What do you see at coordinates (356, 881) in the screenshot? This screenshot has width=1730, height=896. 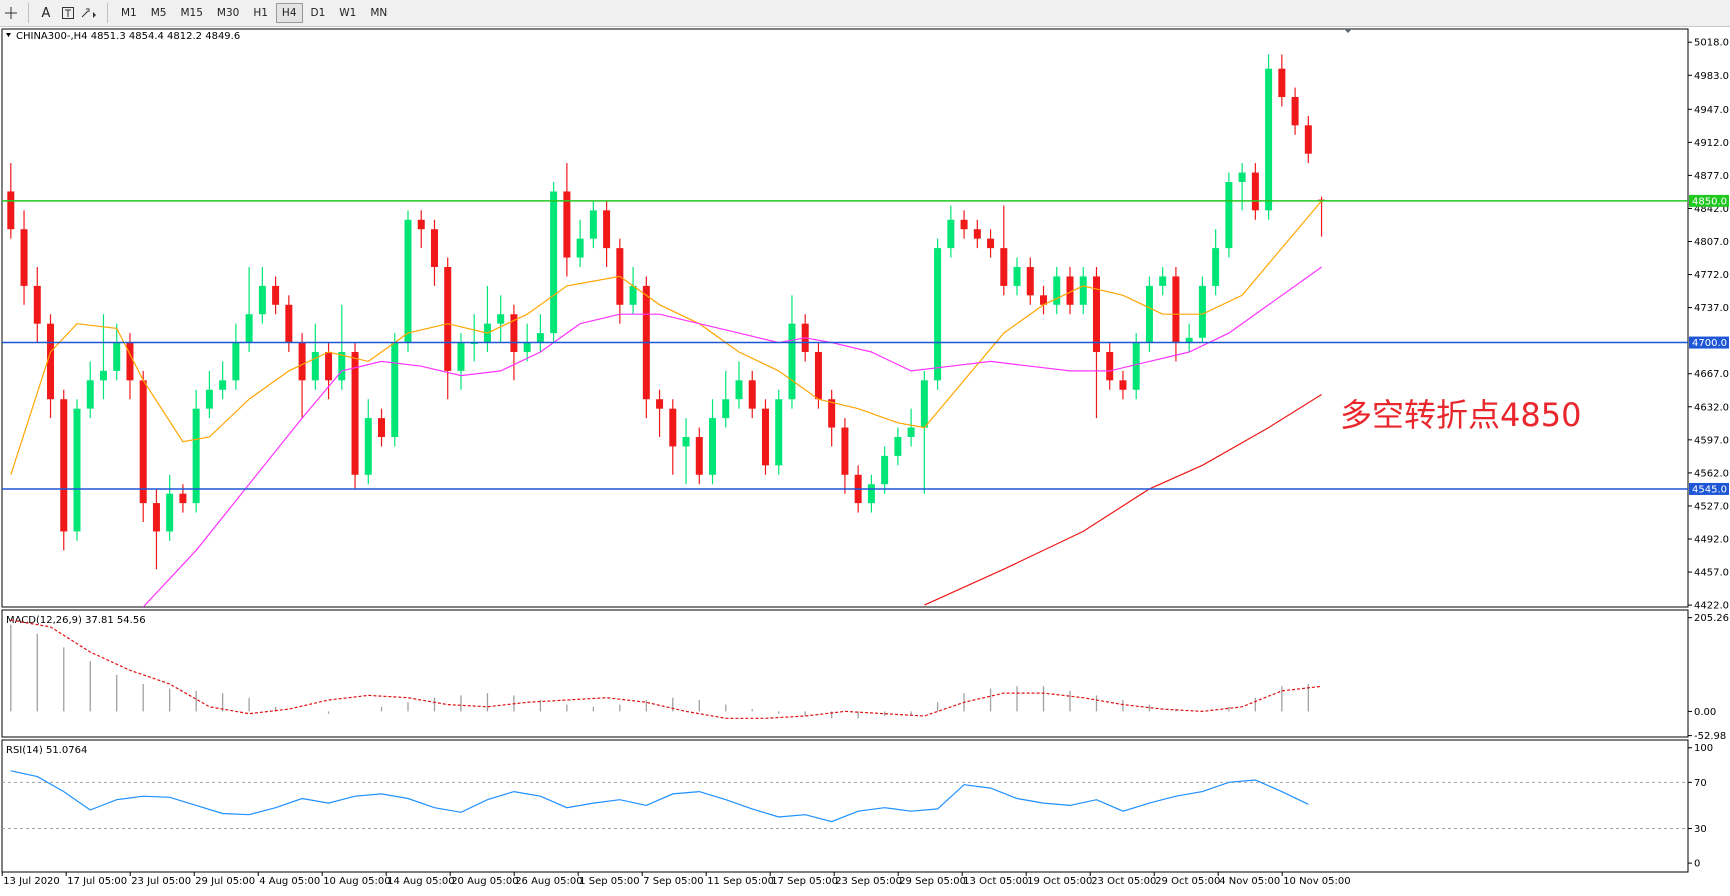 I see `x-tick-label: 10 Aug 05:00` at bounding box center [356, 881].